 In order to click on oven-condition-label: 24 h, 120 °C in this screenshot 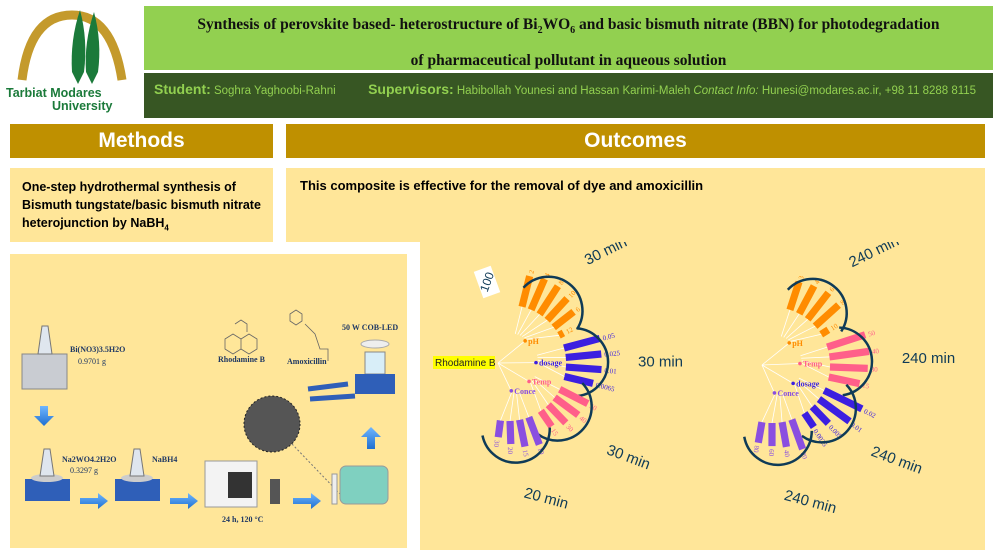, I will do `click(243, 519)`.